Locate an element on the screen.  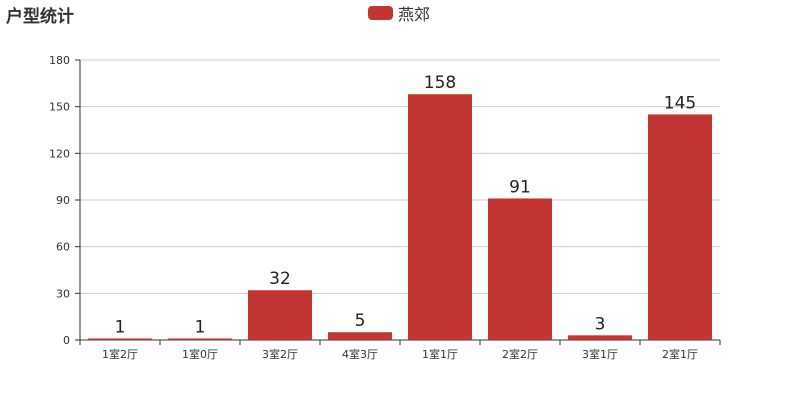
legend-swatch is located at coordinates (380, 13).